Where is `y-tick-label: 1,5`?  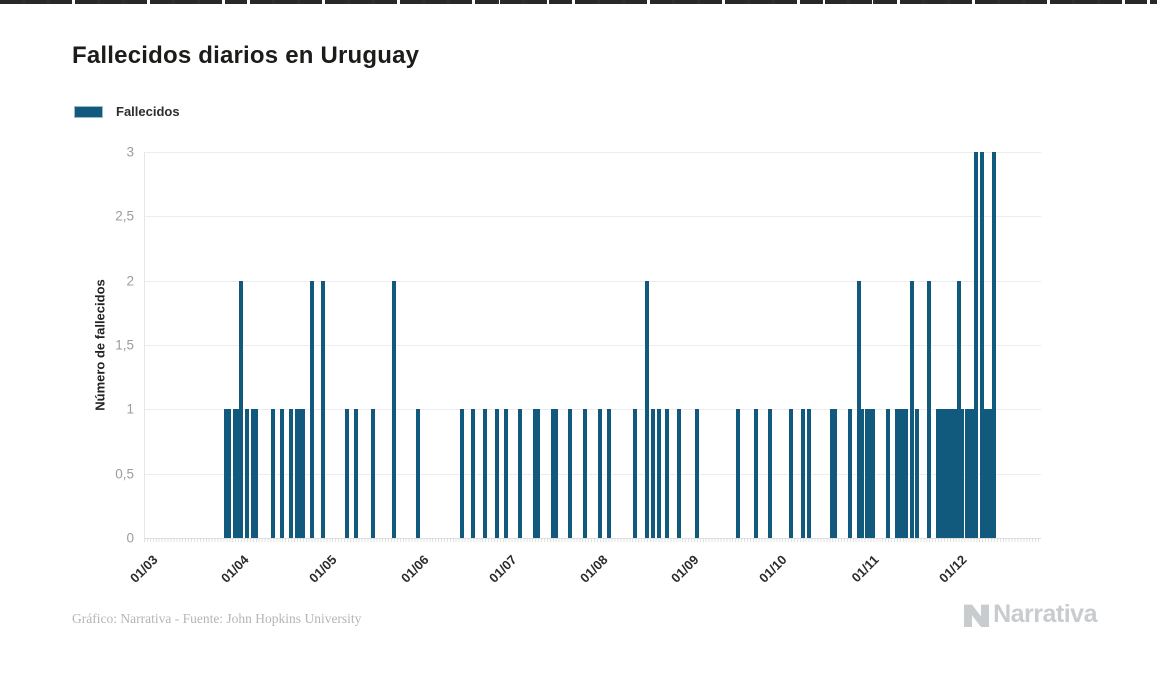 y-tick-label: 1,5 is located at coordinates (124, 345).